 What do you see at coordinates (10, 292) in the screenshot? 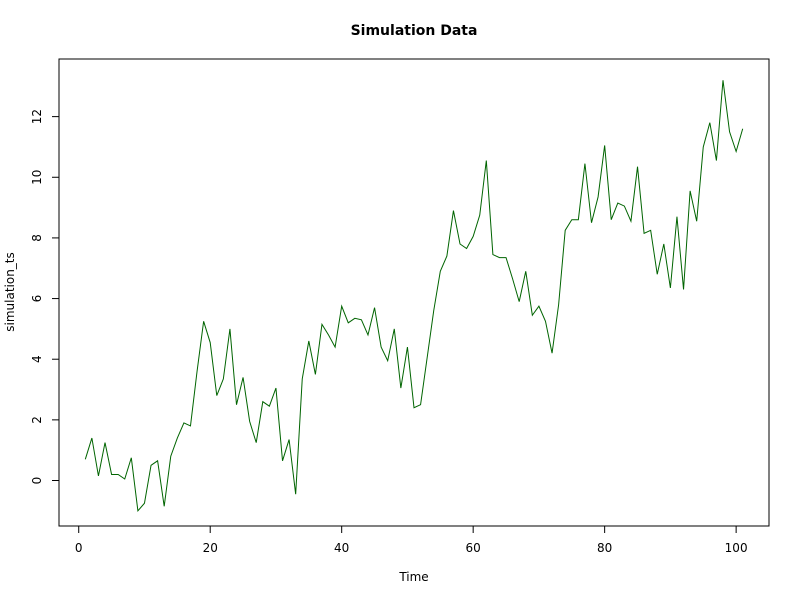
I see `y-axis-label: simulation_ts` at bounding box center [10, 292].